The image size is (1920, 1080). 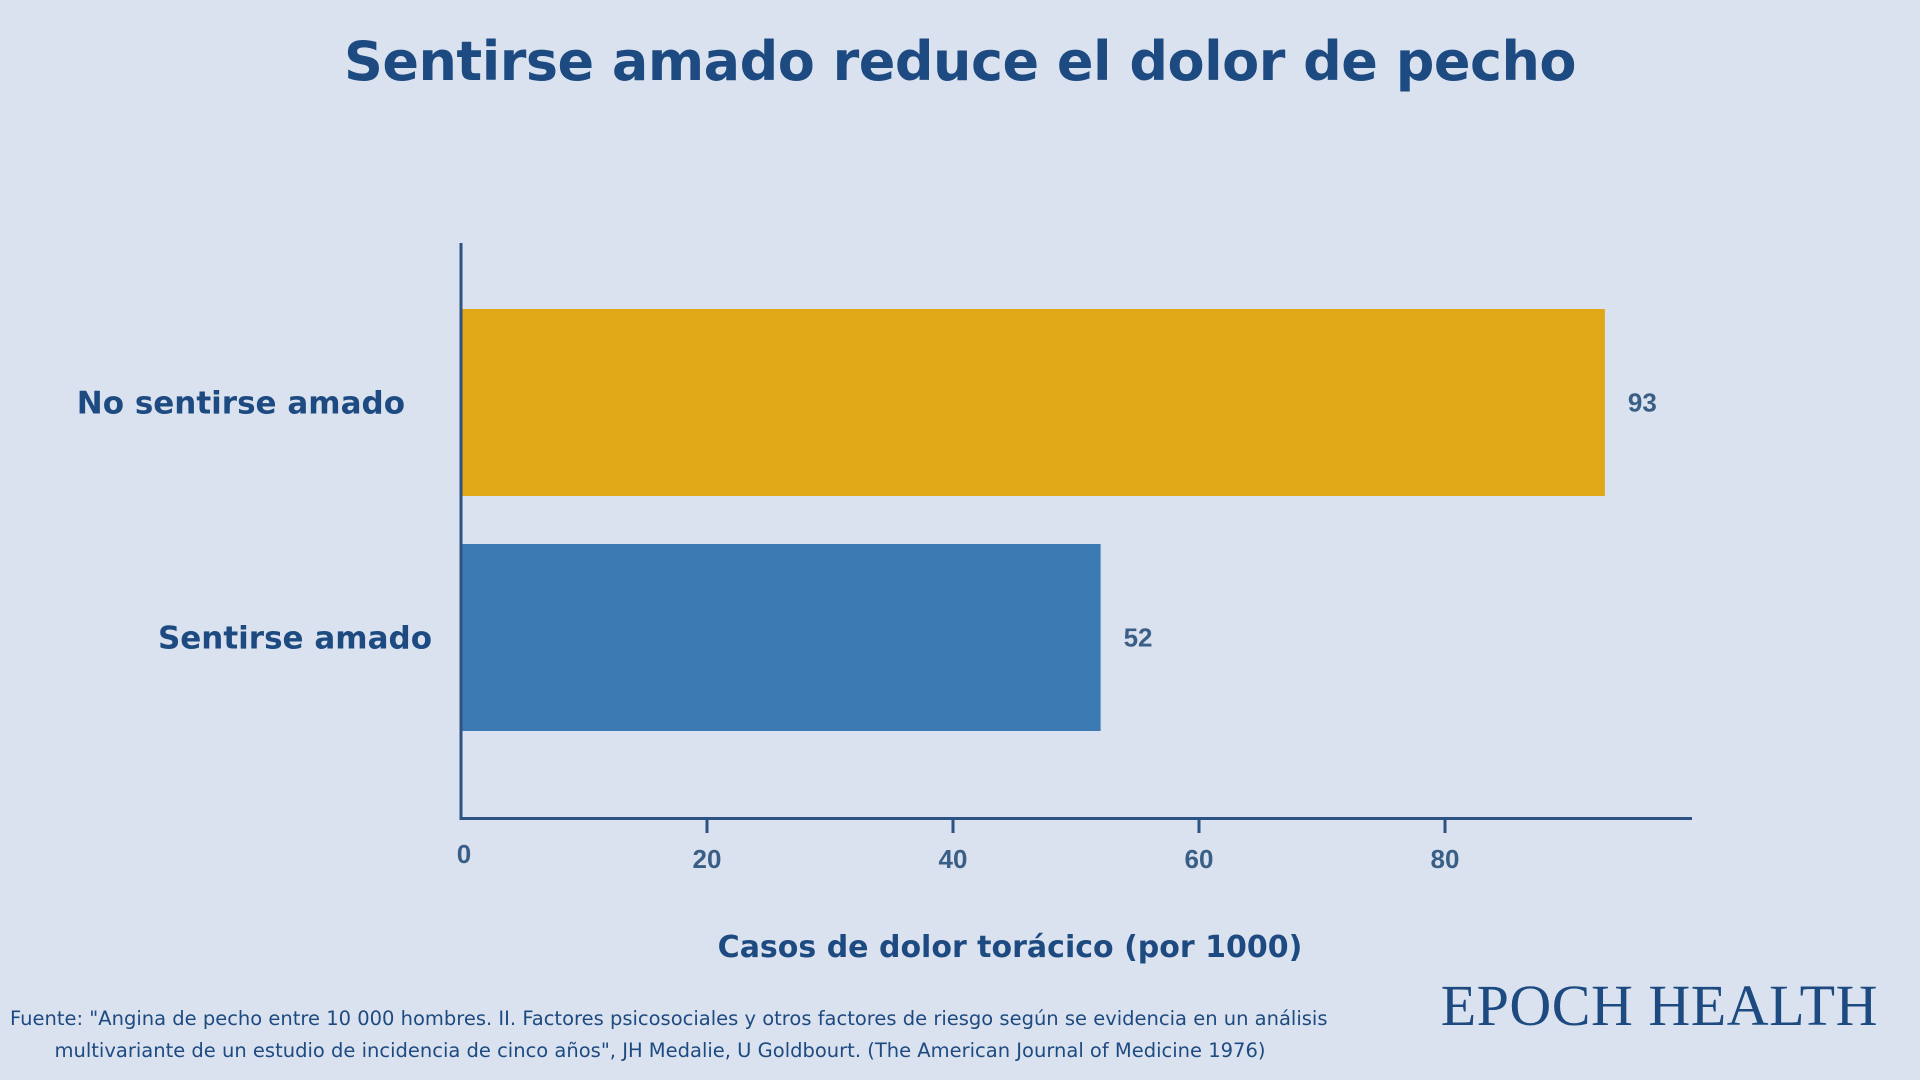 I want to click on x-tick-label-40: 40, so click(x=953, y=859).